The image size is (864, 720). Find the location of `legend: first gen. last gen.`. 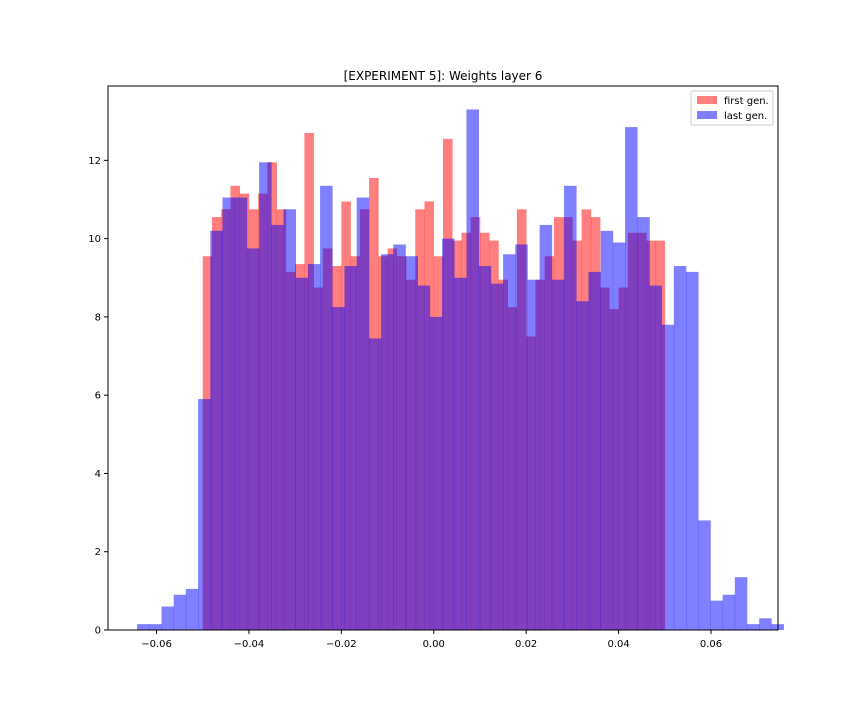

legend: first gen. last gen. is located at coordinates (732, 108).